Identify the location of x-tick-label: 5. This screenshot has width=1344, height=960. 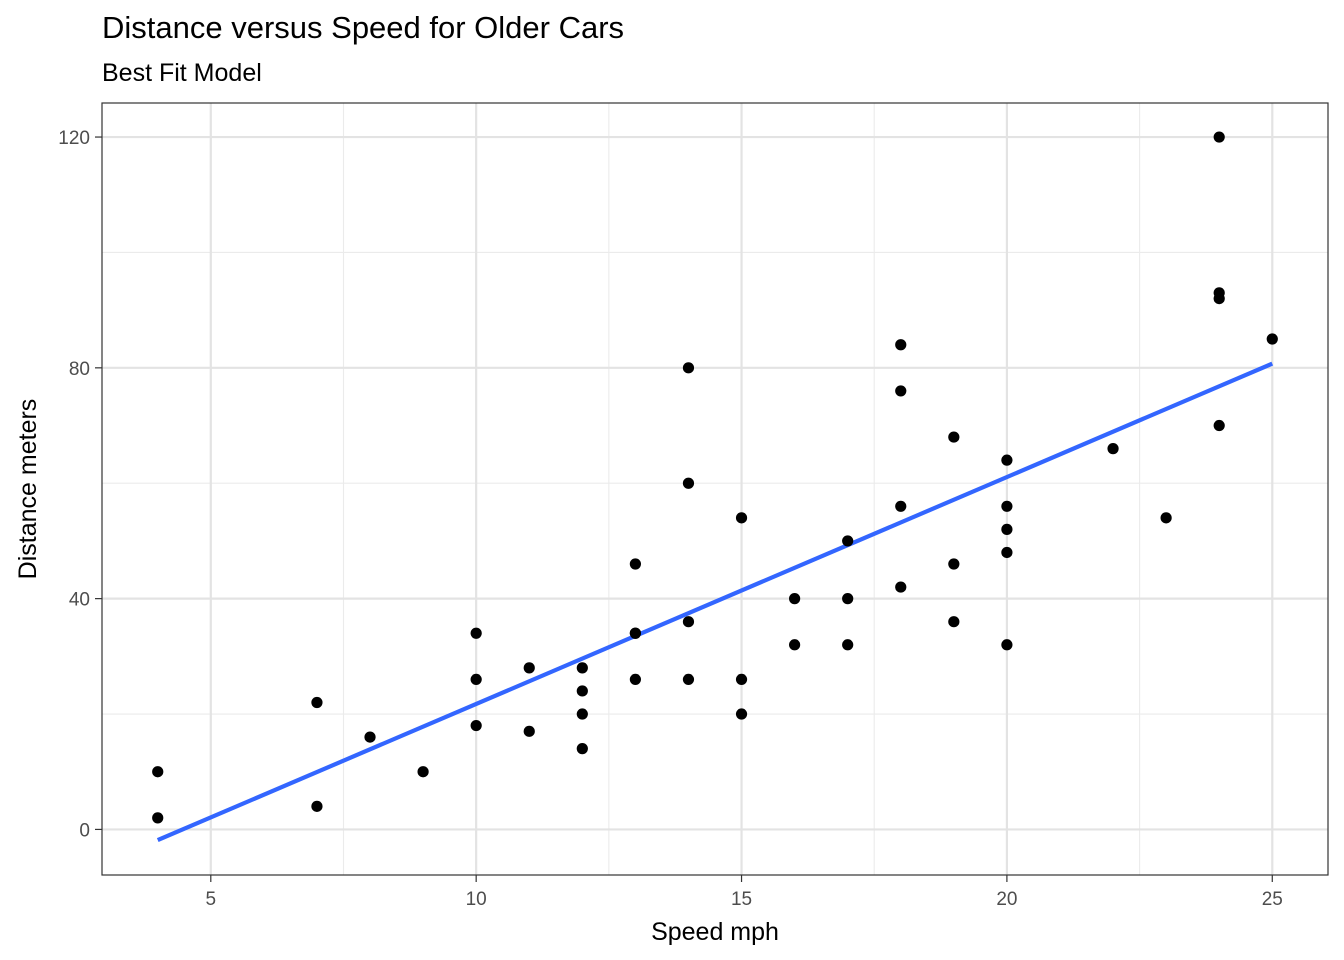
(211, 899).